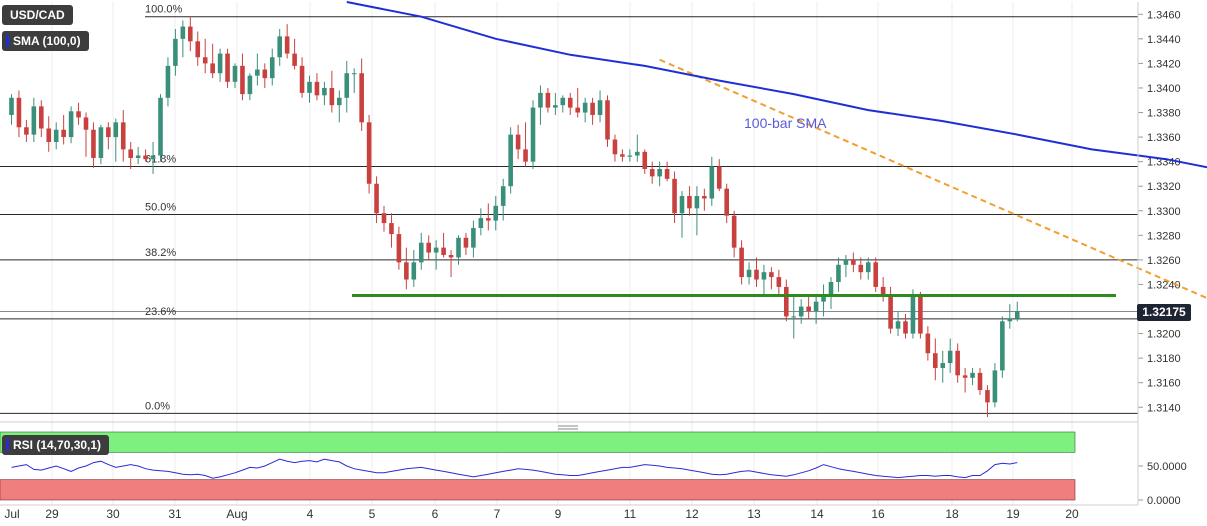  I want to click on rsi-indicator-tag: RSI (14,70,30,1), so click(56, 445).